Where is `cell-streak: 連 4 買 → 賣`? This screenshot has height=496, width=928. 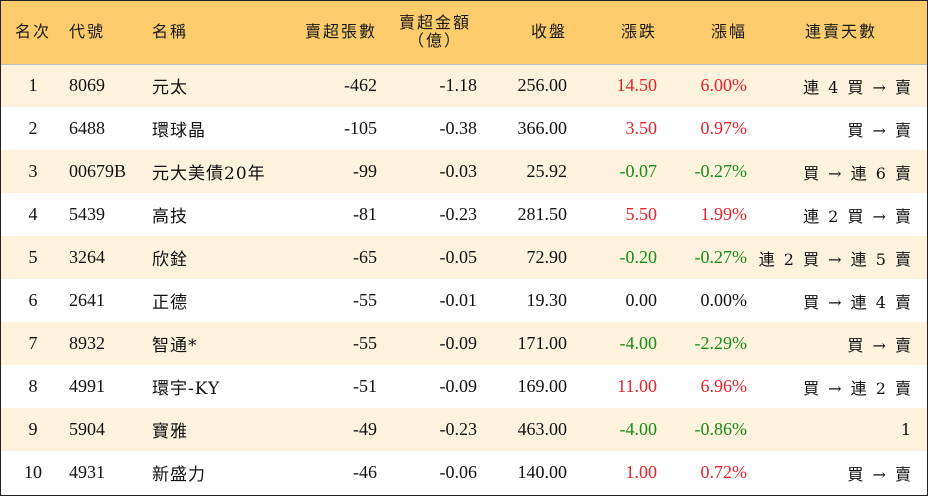
cell-streak: 連 4 買 → 賣 is located at coordinates (841, 85).